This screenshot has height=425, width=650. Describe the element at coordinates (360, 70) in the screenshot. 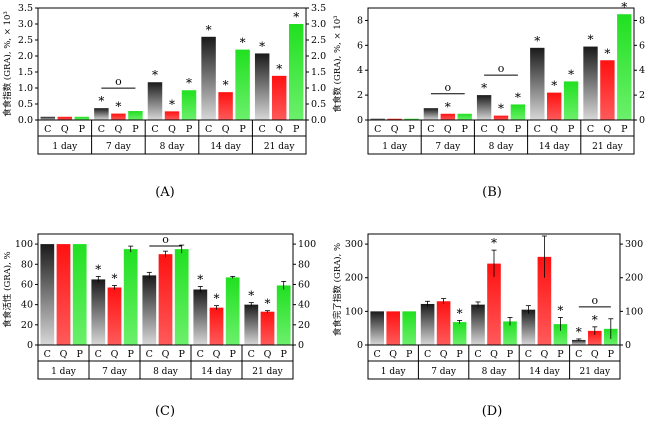

I see `y-tick-label: 4` at that location.